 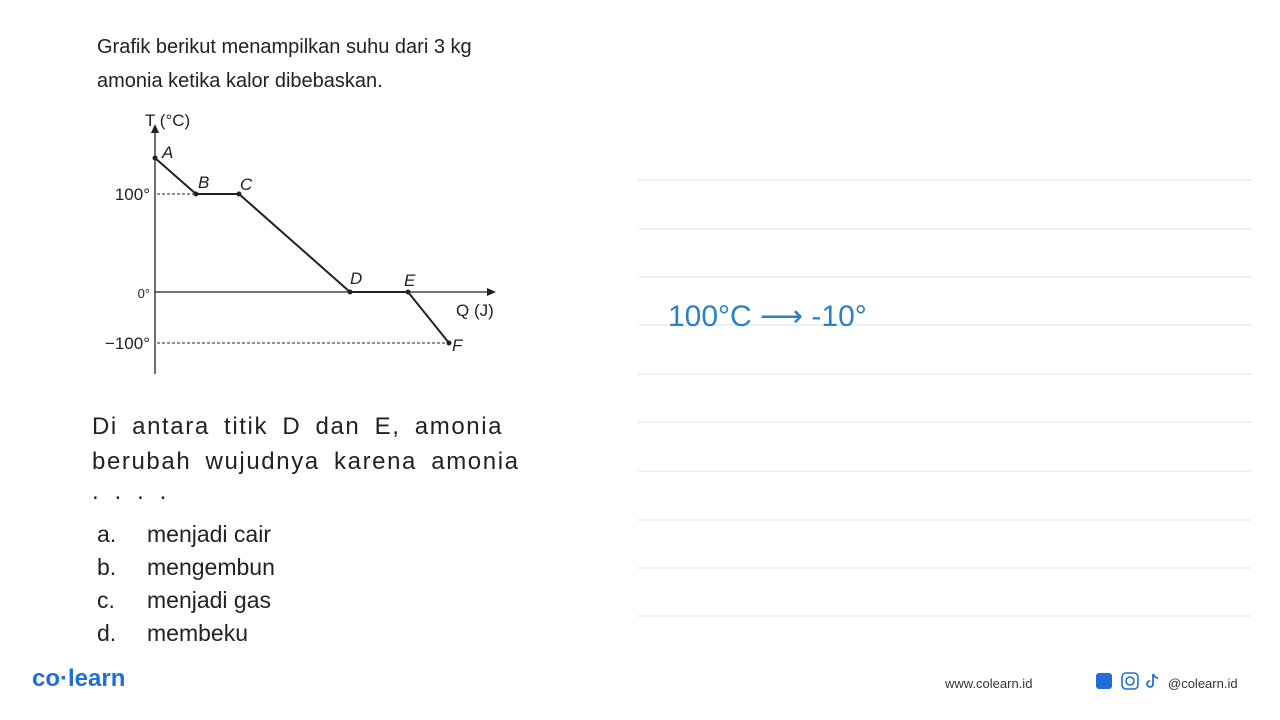 What do you see at coordinates (1152, 680) in the screenshot?
I see `tiktok-icon` at bounding box center [1152, 680].